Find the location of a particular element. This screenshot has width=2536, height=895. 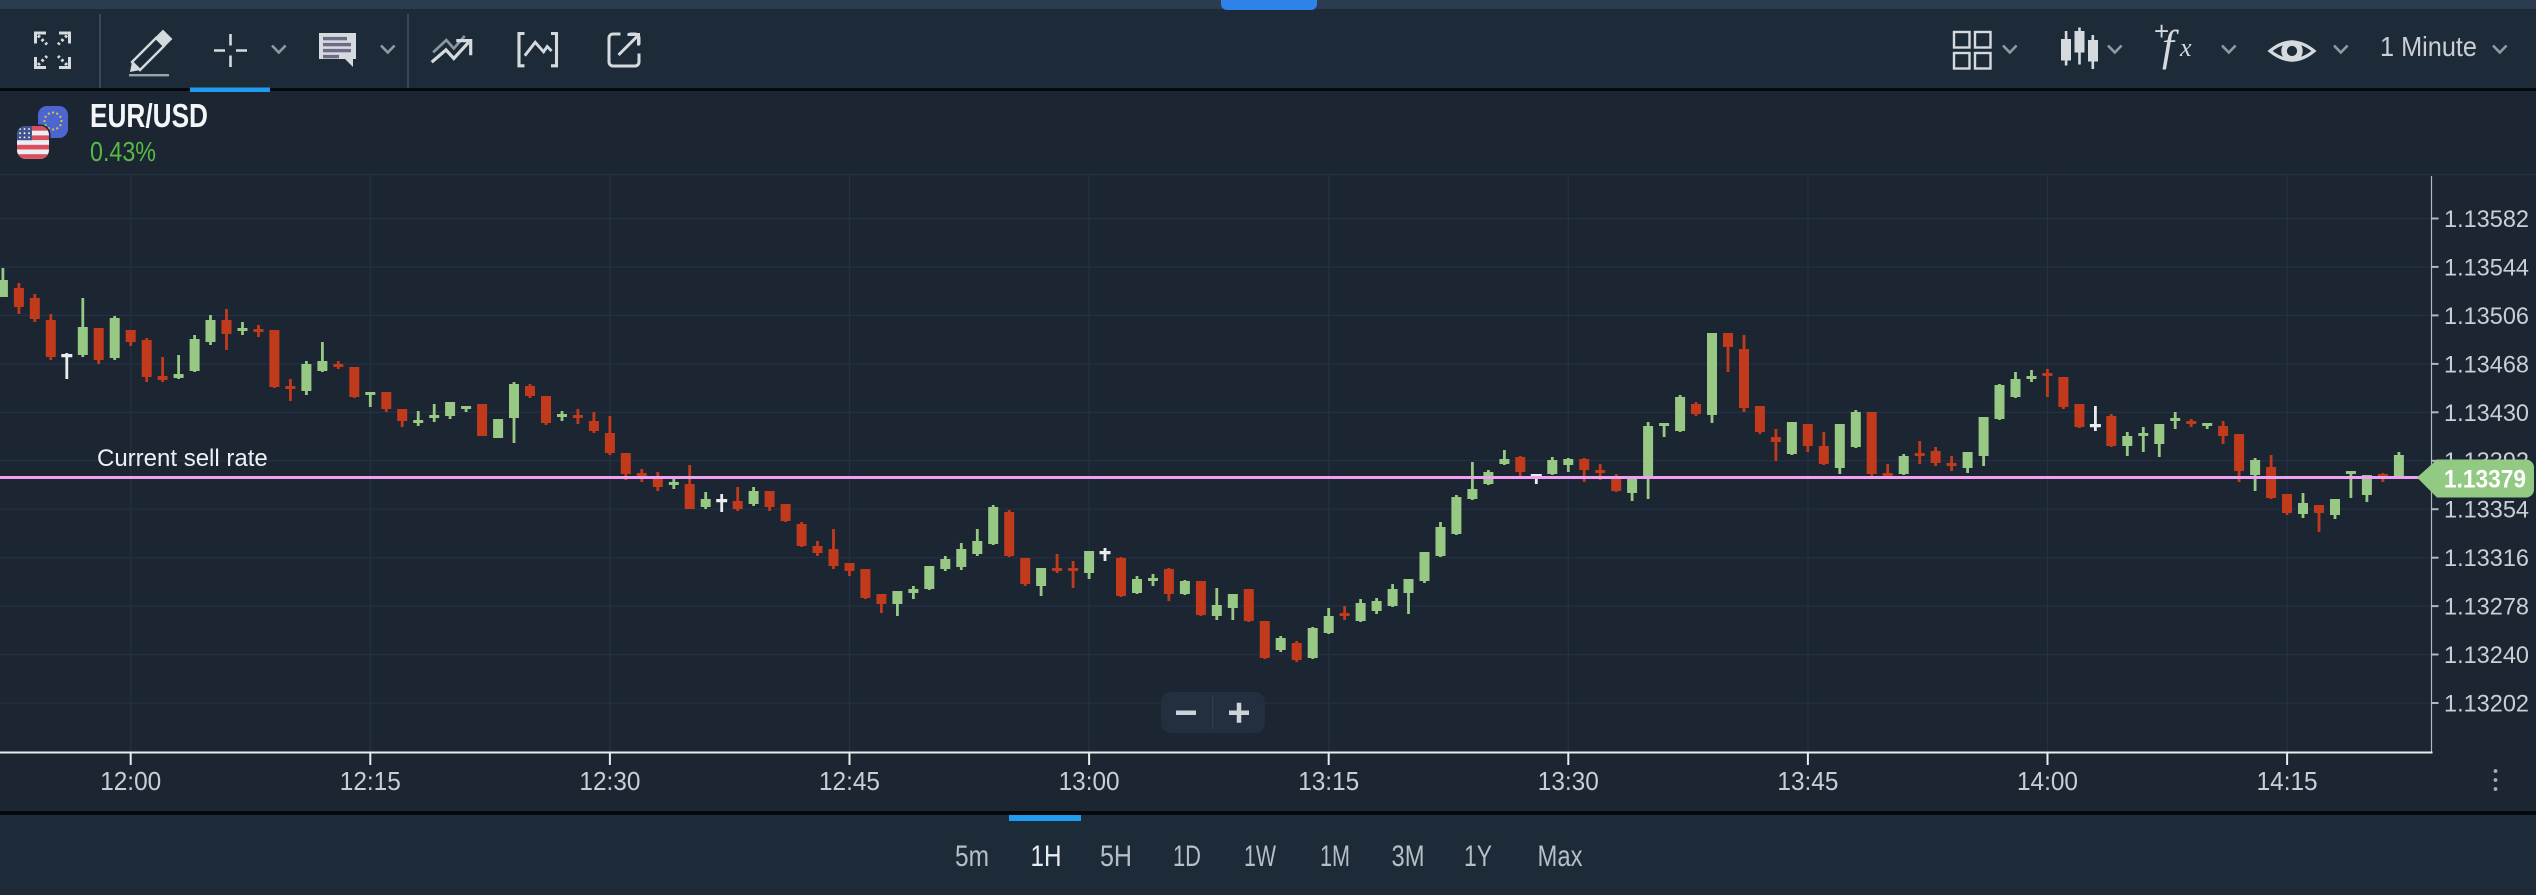

svg-text: 1H is located at coordinates (1046, 856).